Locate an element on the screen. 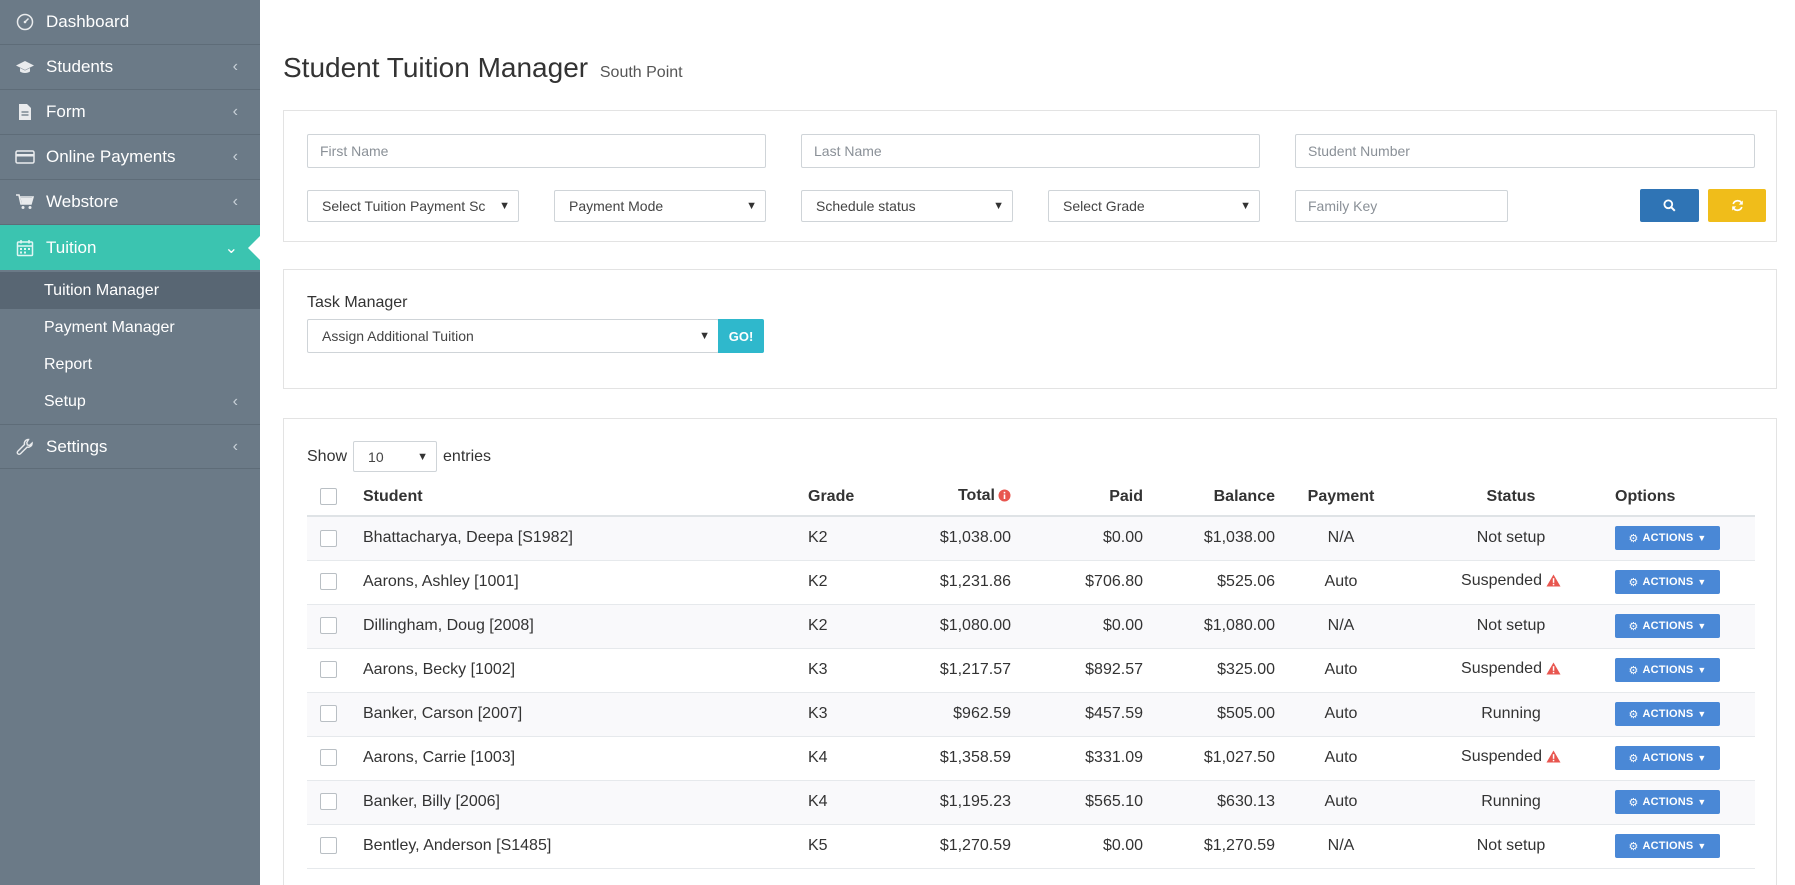  search-icon is located at coordinates (1669, 205).